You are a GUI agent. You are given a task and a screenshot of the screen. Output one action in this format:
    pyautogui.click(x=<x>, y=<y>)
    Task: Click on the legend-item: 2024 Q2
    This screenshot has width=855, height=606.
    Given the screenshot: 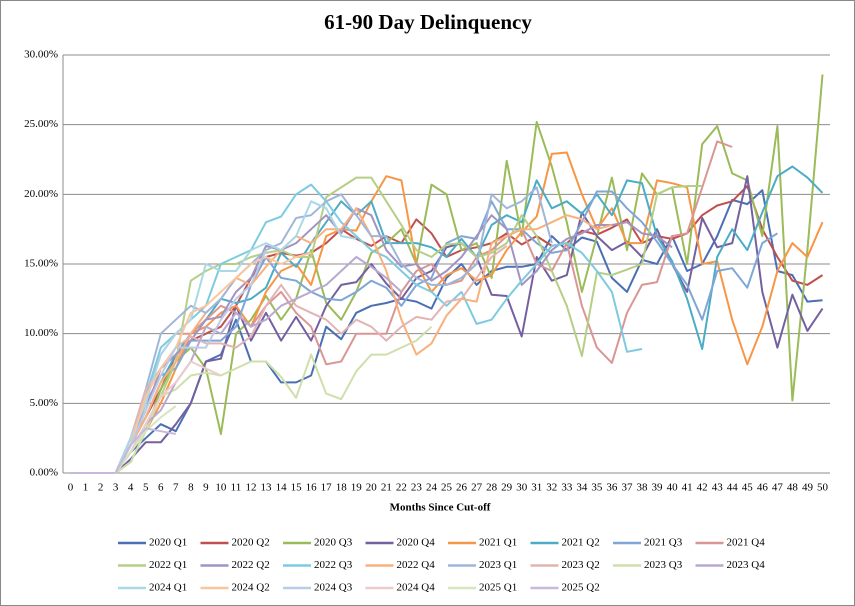 What is the action you would take?
    pyautogui.click(x=235, y=588)
    